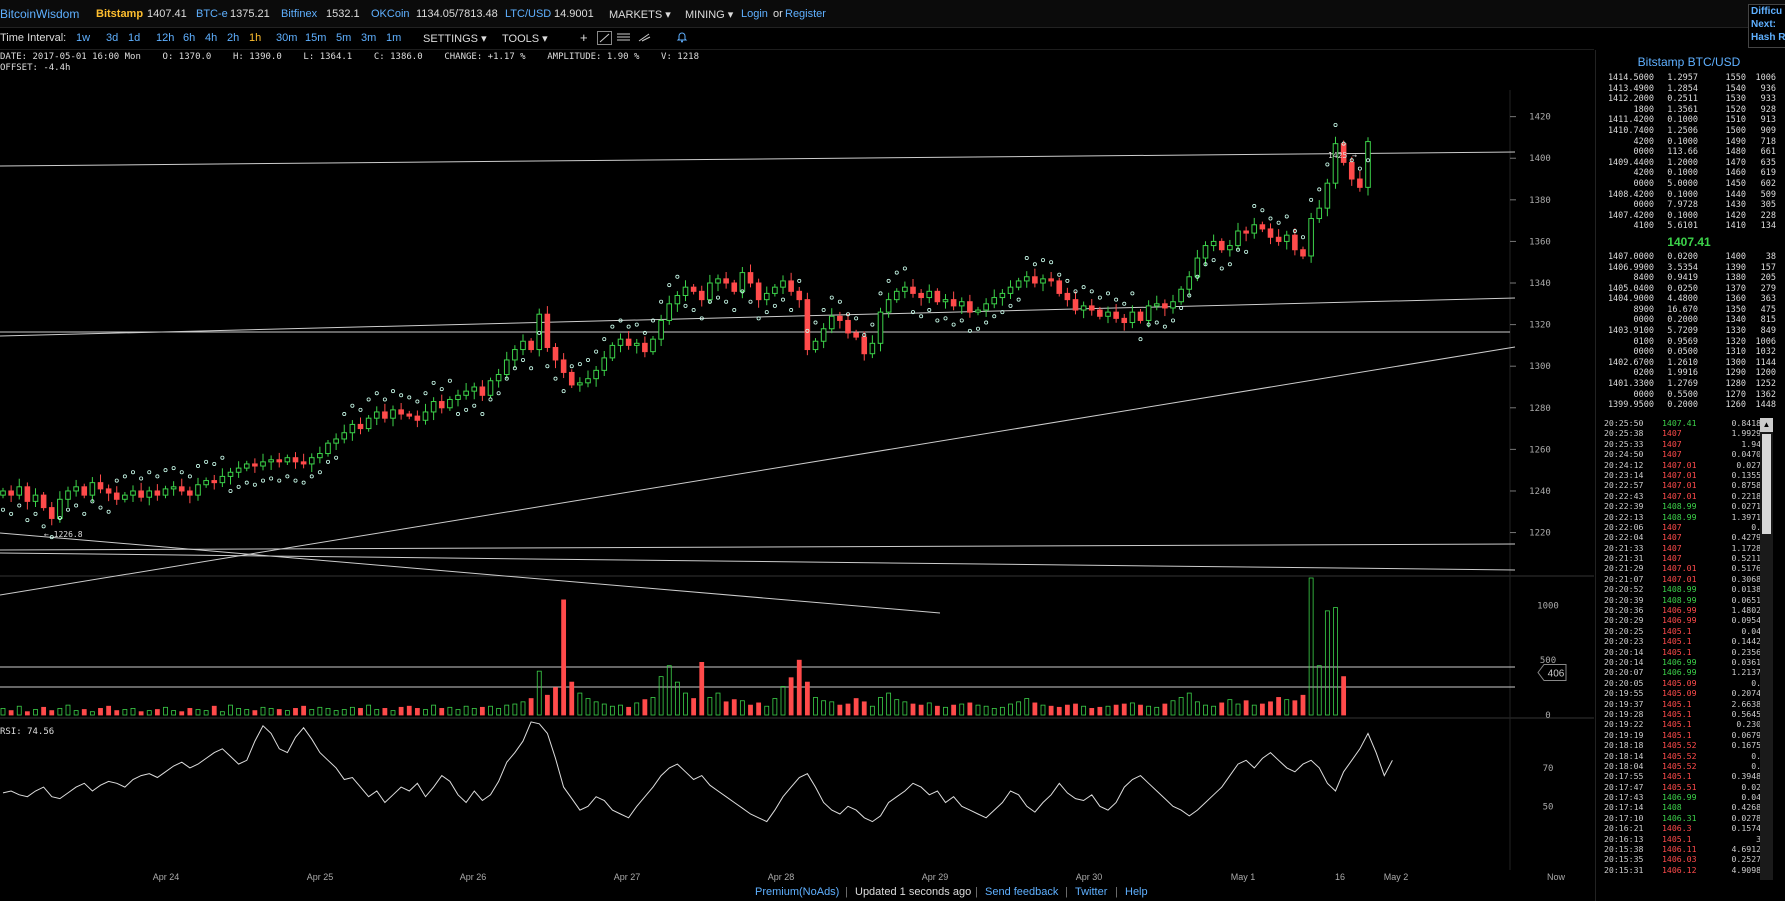 This screenshot has height=901, width=1785. What do you see at coordinates (287, 38) in the screenshot?
I see `interval-30m: 30m` at bounding box center [287, 38].